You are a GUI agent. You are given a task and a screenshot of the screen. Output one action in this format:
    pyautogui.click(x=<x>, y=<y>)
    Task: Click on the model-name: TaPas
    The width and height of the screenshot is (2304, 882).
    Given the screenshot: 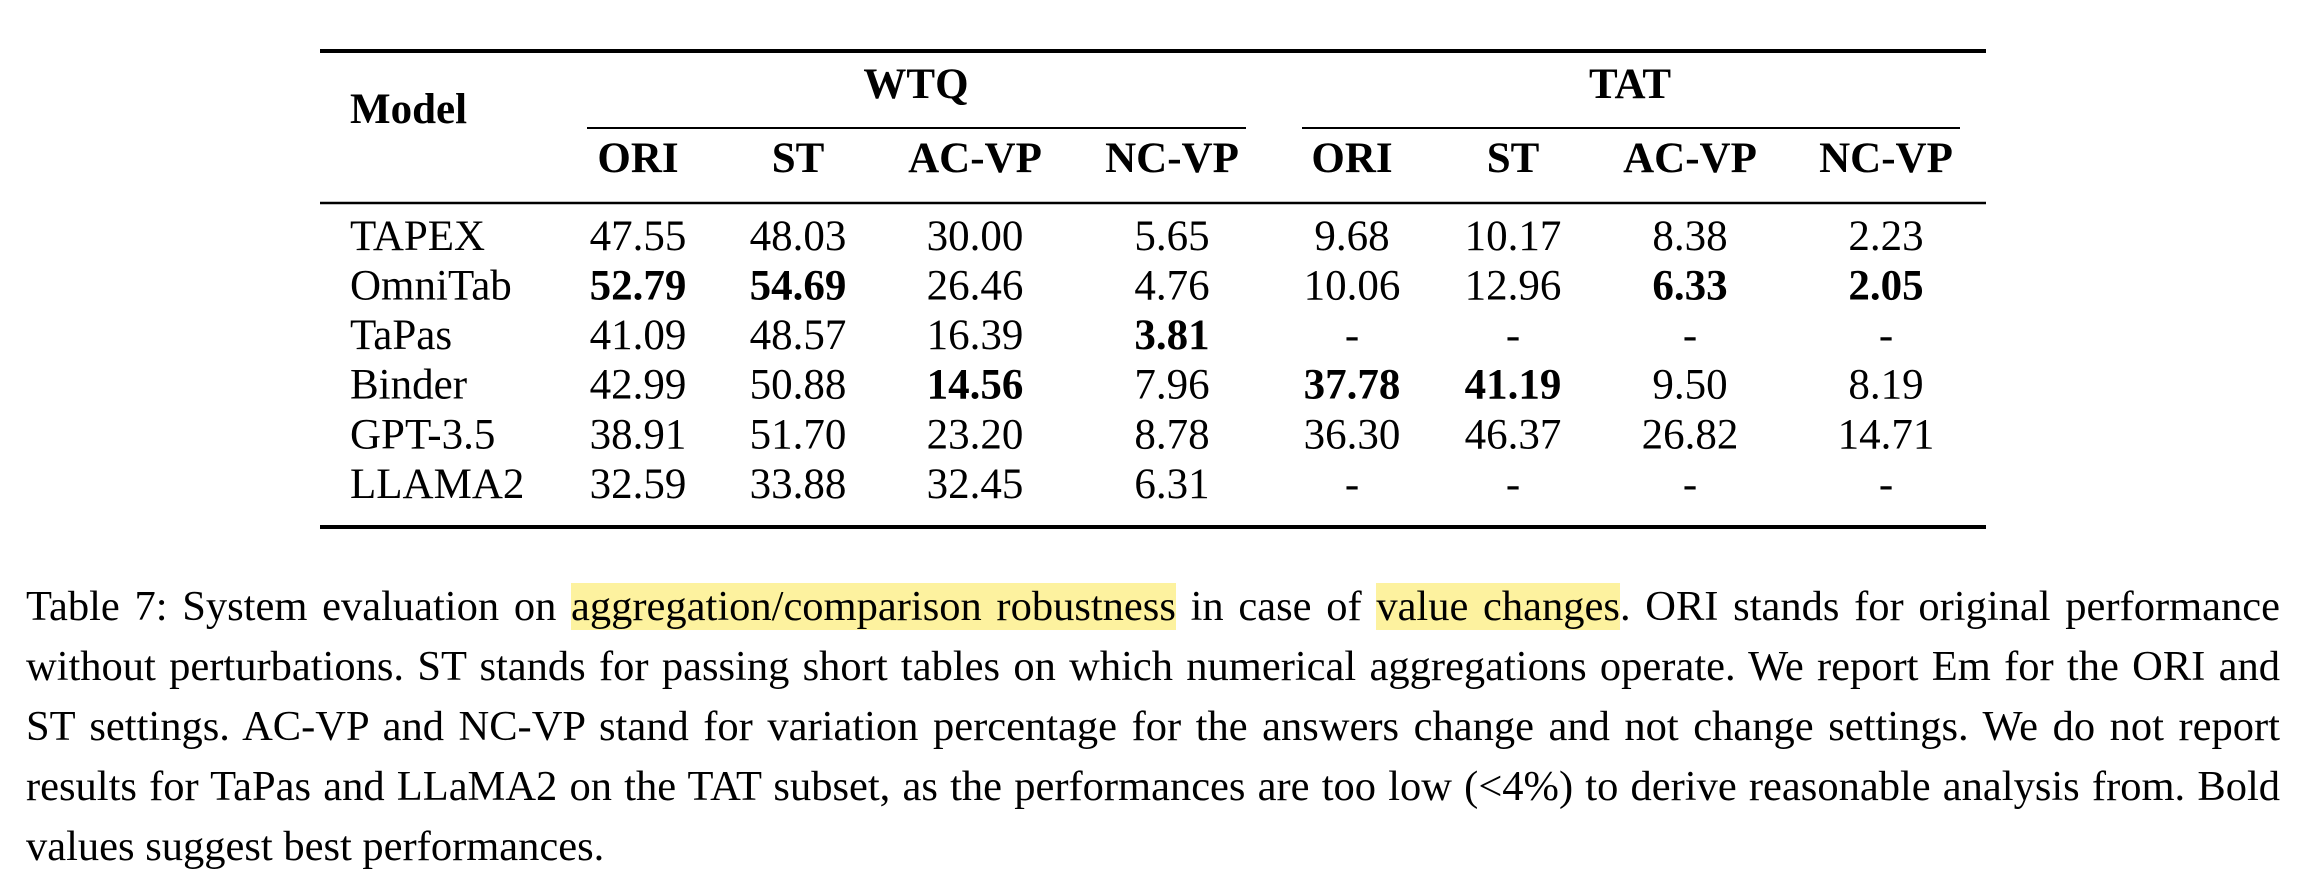 What is the action you would take?
    pyautogui.click(x=401, y=335)
    